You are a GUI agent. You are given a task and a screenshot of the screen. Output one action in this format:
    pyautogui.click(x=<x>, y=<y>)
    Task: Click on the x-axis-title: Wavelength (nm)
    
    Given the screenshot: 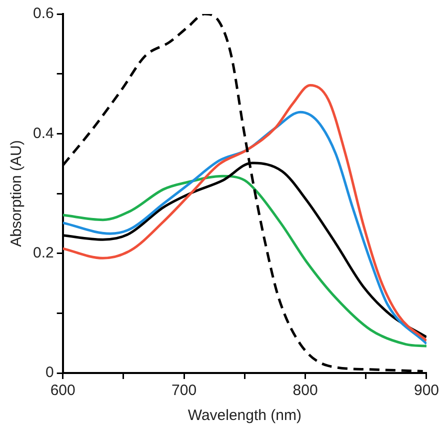 What is the action you would take?
    pyautogui.click(x=245, y=415)
    